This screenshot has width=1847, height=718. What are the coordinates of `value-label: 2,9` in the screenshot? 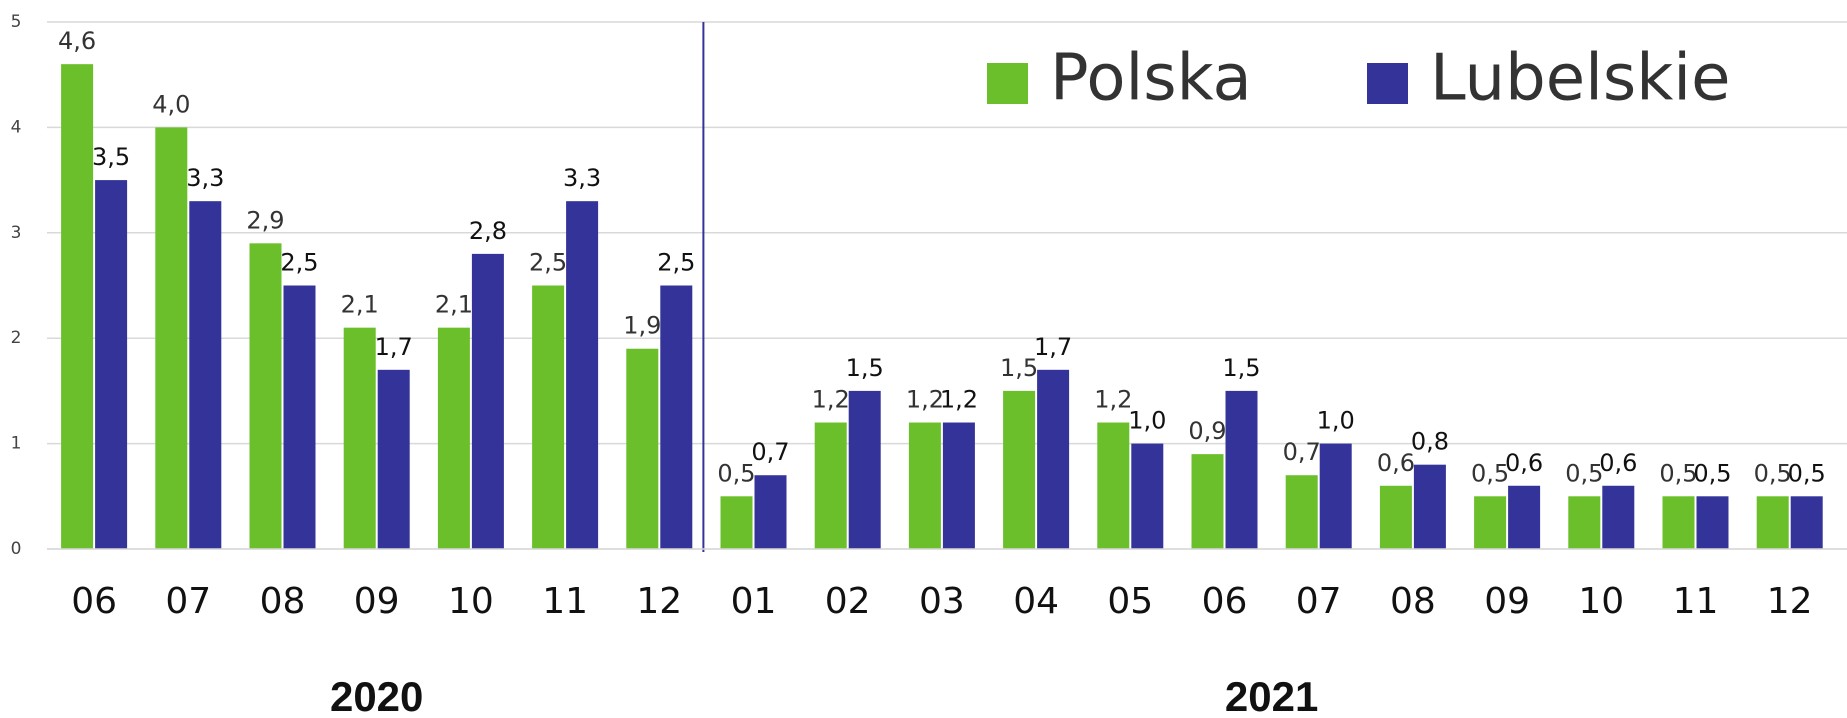 It's located at (265, 220).